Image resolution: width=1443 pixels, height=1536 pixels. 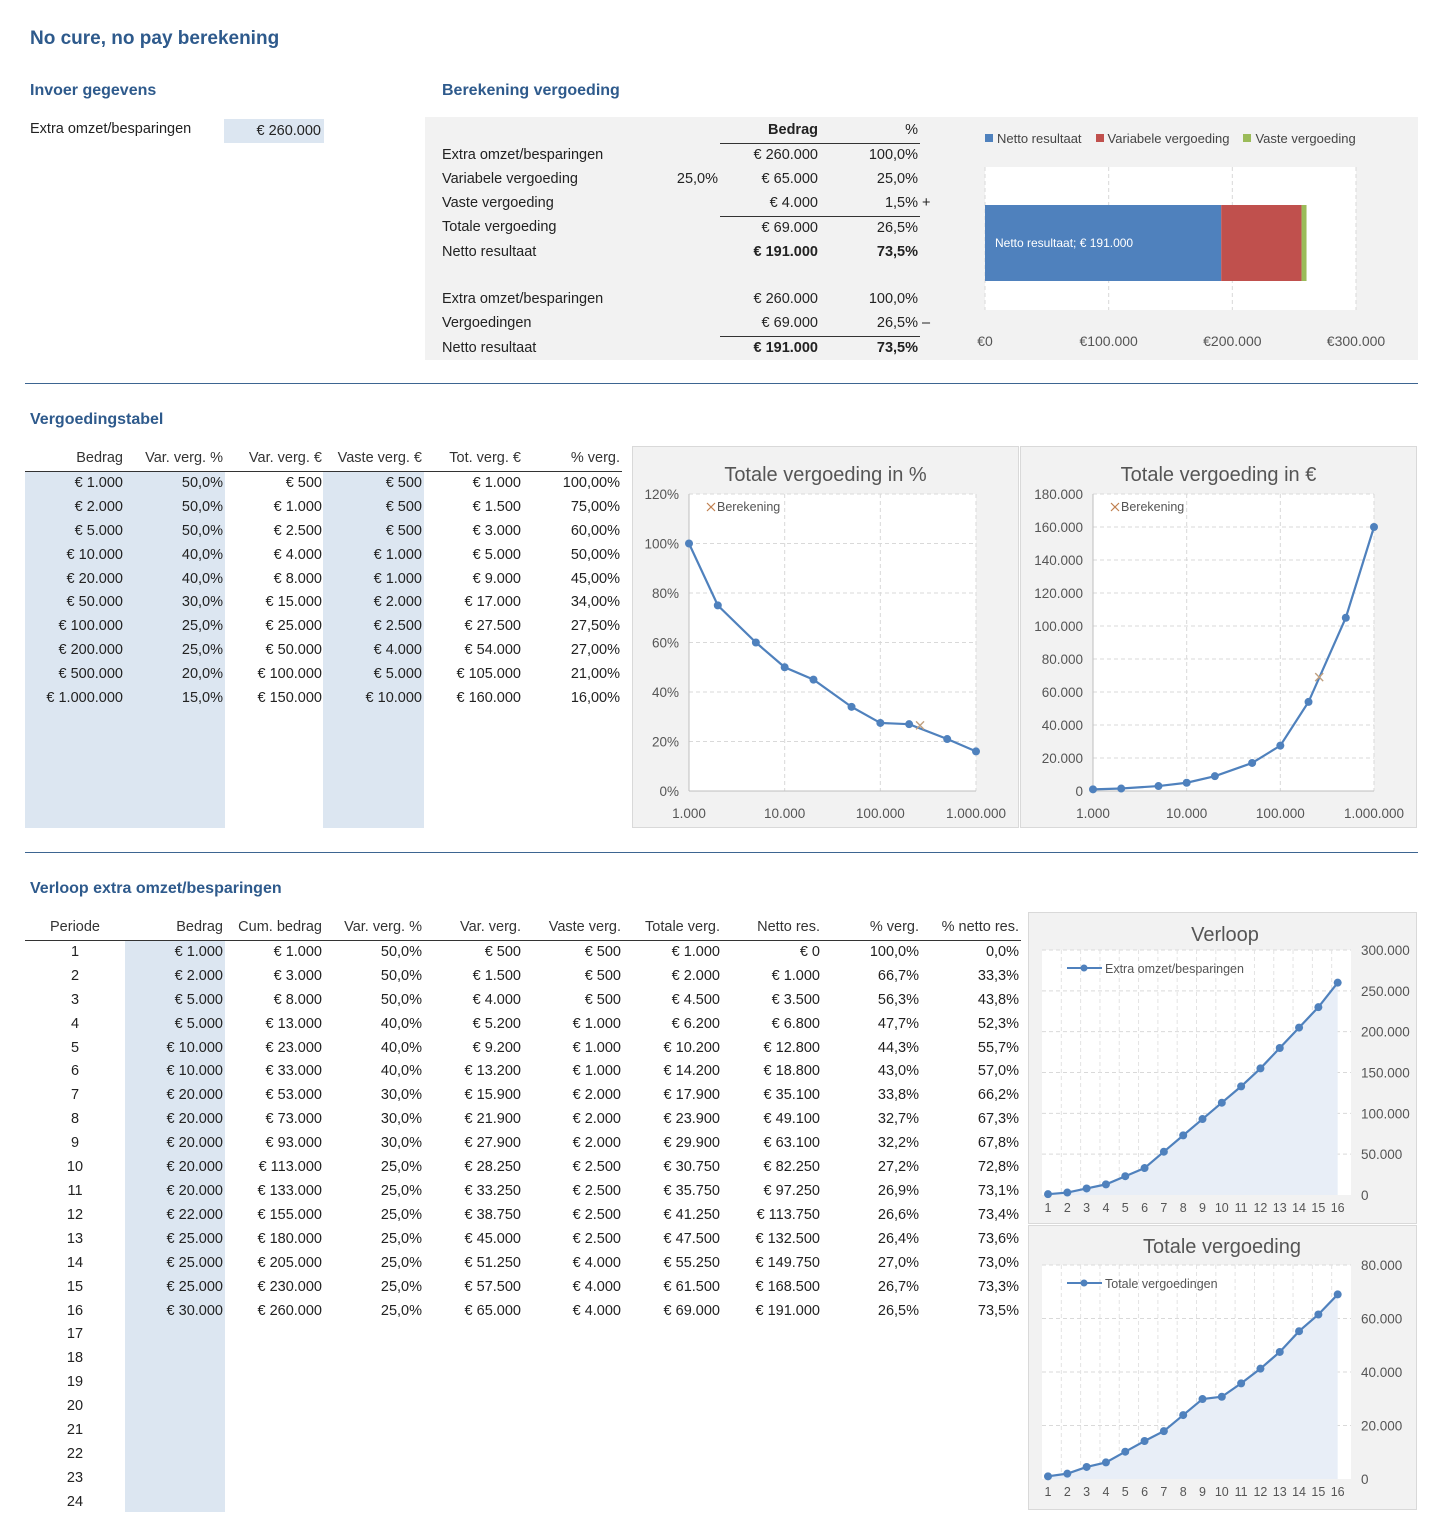 I want to click on verloop-col-header: Vaste verg., so click(x=573, y=928).